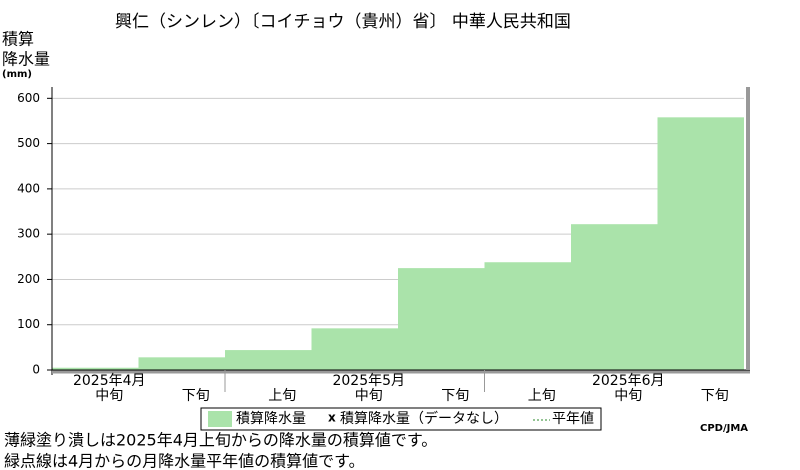 The image size is (800, 470). I want to click on month-label: 2025年5月, so click(368, 381).